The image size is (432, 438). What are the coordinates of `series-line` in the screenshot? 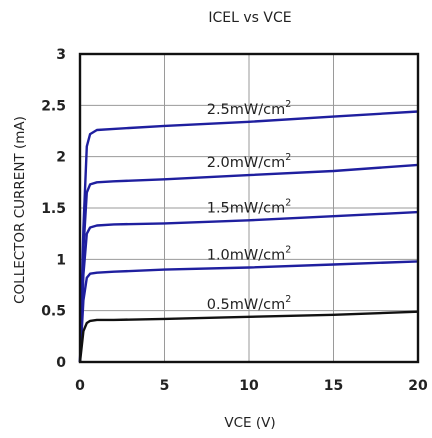 It's located at (248, 336).